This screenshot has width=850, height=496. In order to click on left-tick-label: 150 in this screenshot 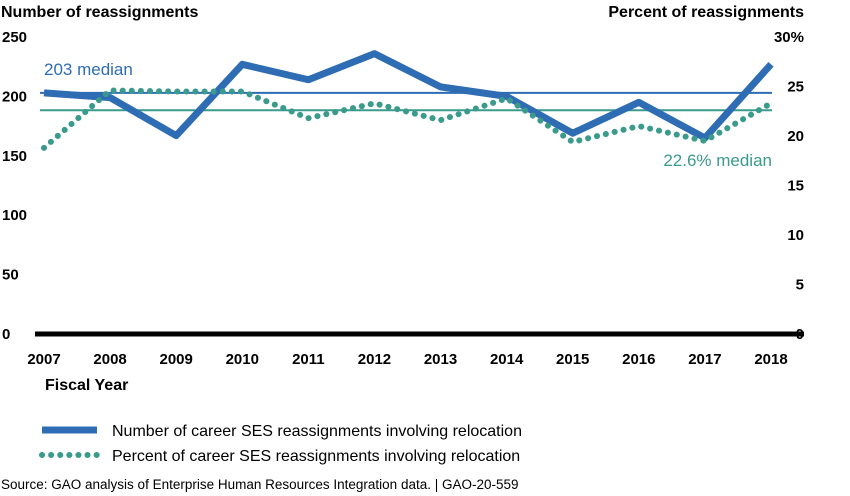, I will do `click(14, 156)`.